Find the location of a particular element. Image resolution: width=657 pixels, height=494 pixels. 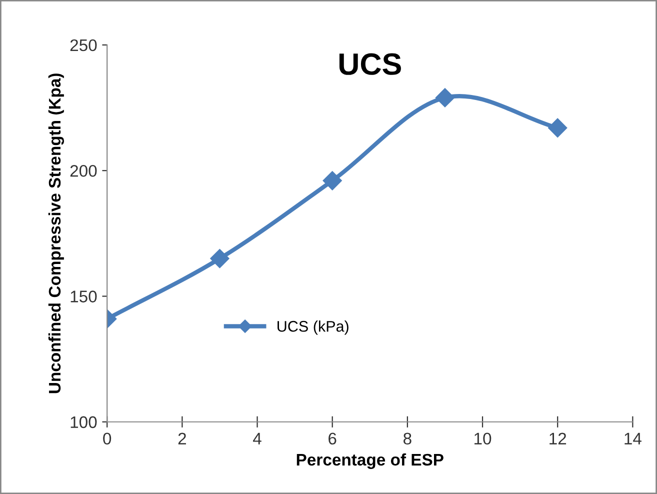

chart-title: UCS is located at coordinates (370, 64).